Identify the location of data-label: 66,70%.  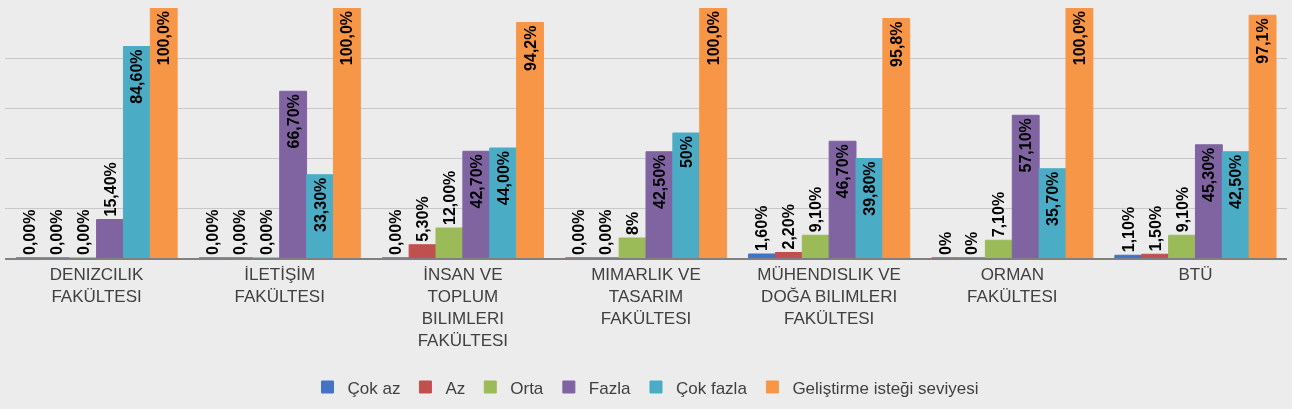
(293, 121).